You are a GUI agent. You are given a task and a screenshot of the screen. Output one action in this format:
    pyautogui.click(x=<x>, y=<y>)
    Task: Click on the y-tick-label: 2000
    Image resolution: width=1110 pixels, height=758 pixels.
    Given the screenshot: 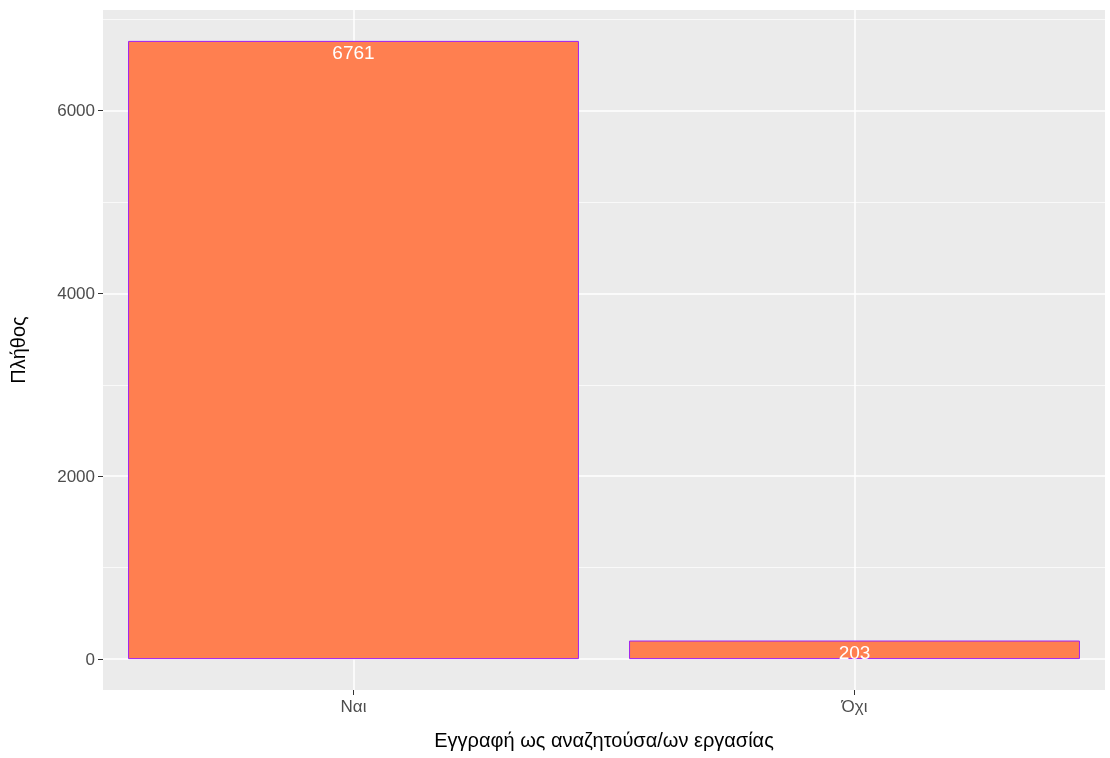 What is the action you would take?
    pyautogui.click(x=76, y=476)
    